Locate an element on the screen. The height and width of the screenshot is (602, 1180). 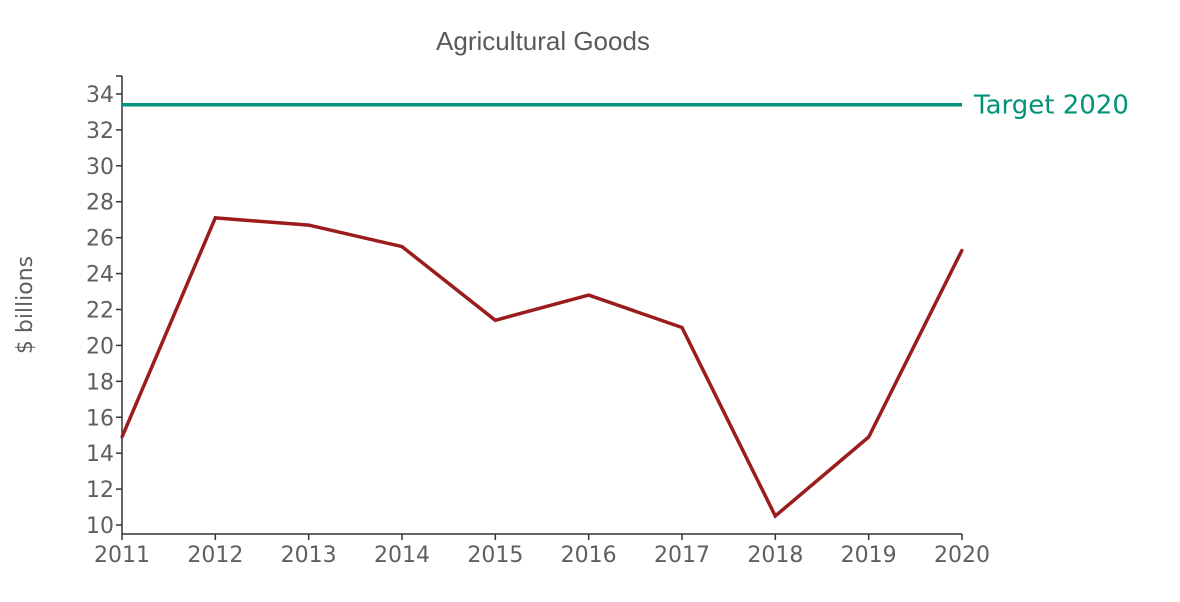
y-tick-label: 28 is located at coordinates (100, 203).